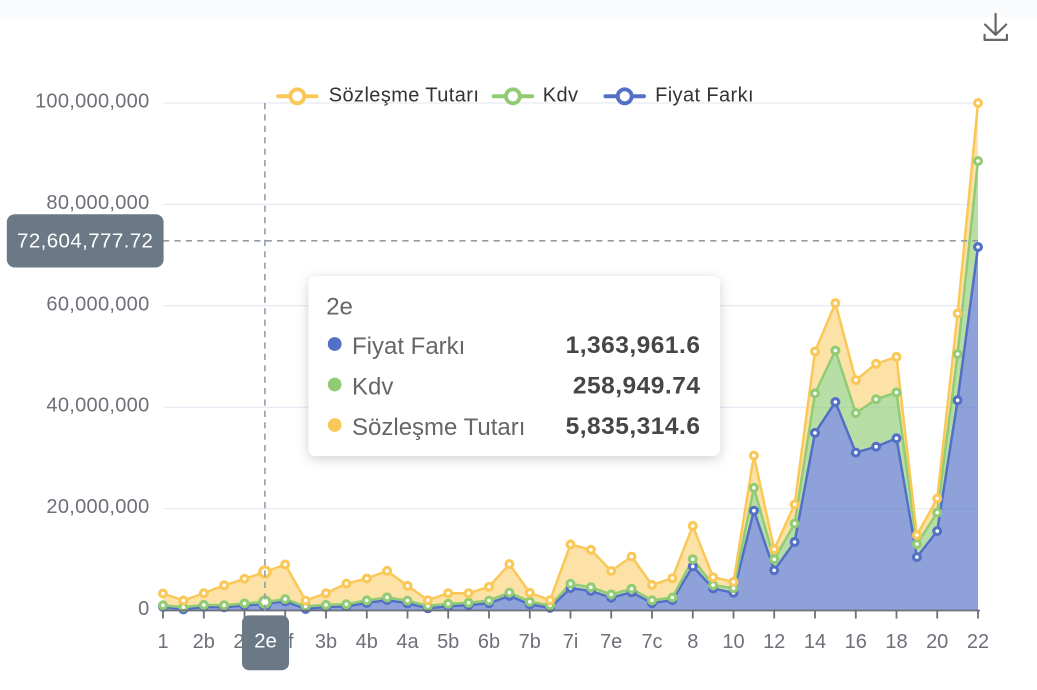 Image resolution: width=1037 pixels, height=690 pixels. I want to click on svg-text: 1,363,961.6, so click(633, 345).